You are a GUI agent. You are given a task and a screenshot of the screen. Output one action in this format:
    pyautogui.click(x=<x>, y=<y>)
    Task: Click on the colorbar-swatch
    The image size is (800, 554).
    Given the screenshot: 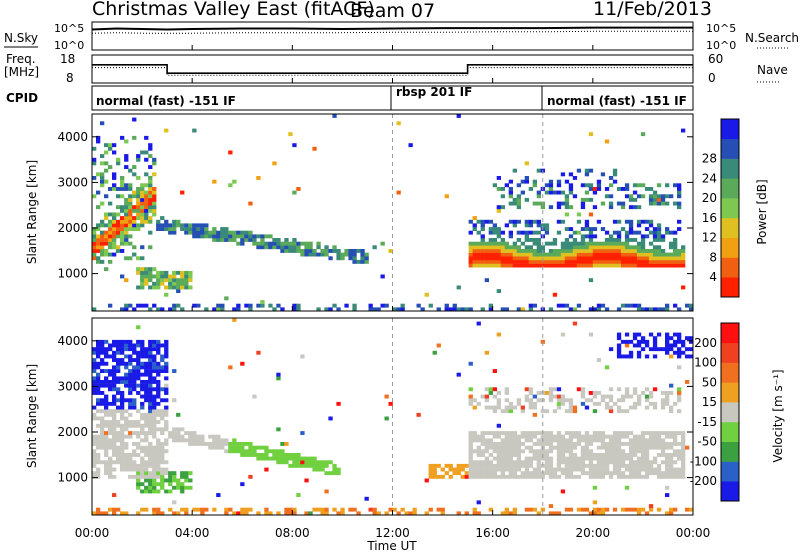 What is the action you would take?
    pyautogui.click(x=730, y=372)
    